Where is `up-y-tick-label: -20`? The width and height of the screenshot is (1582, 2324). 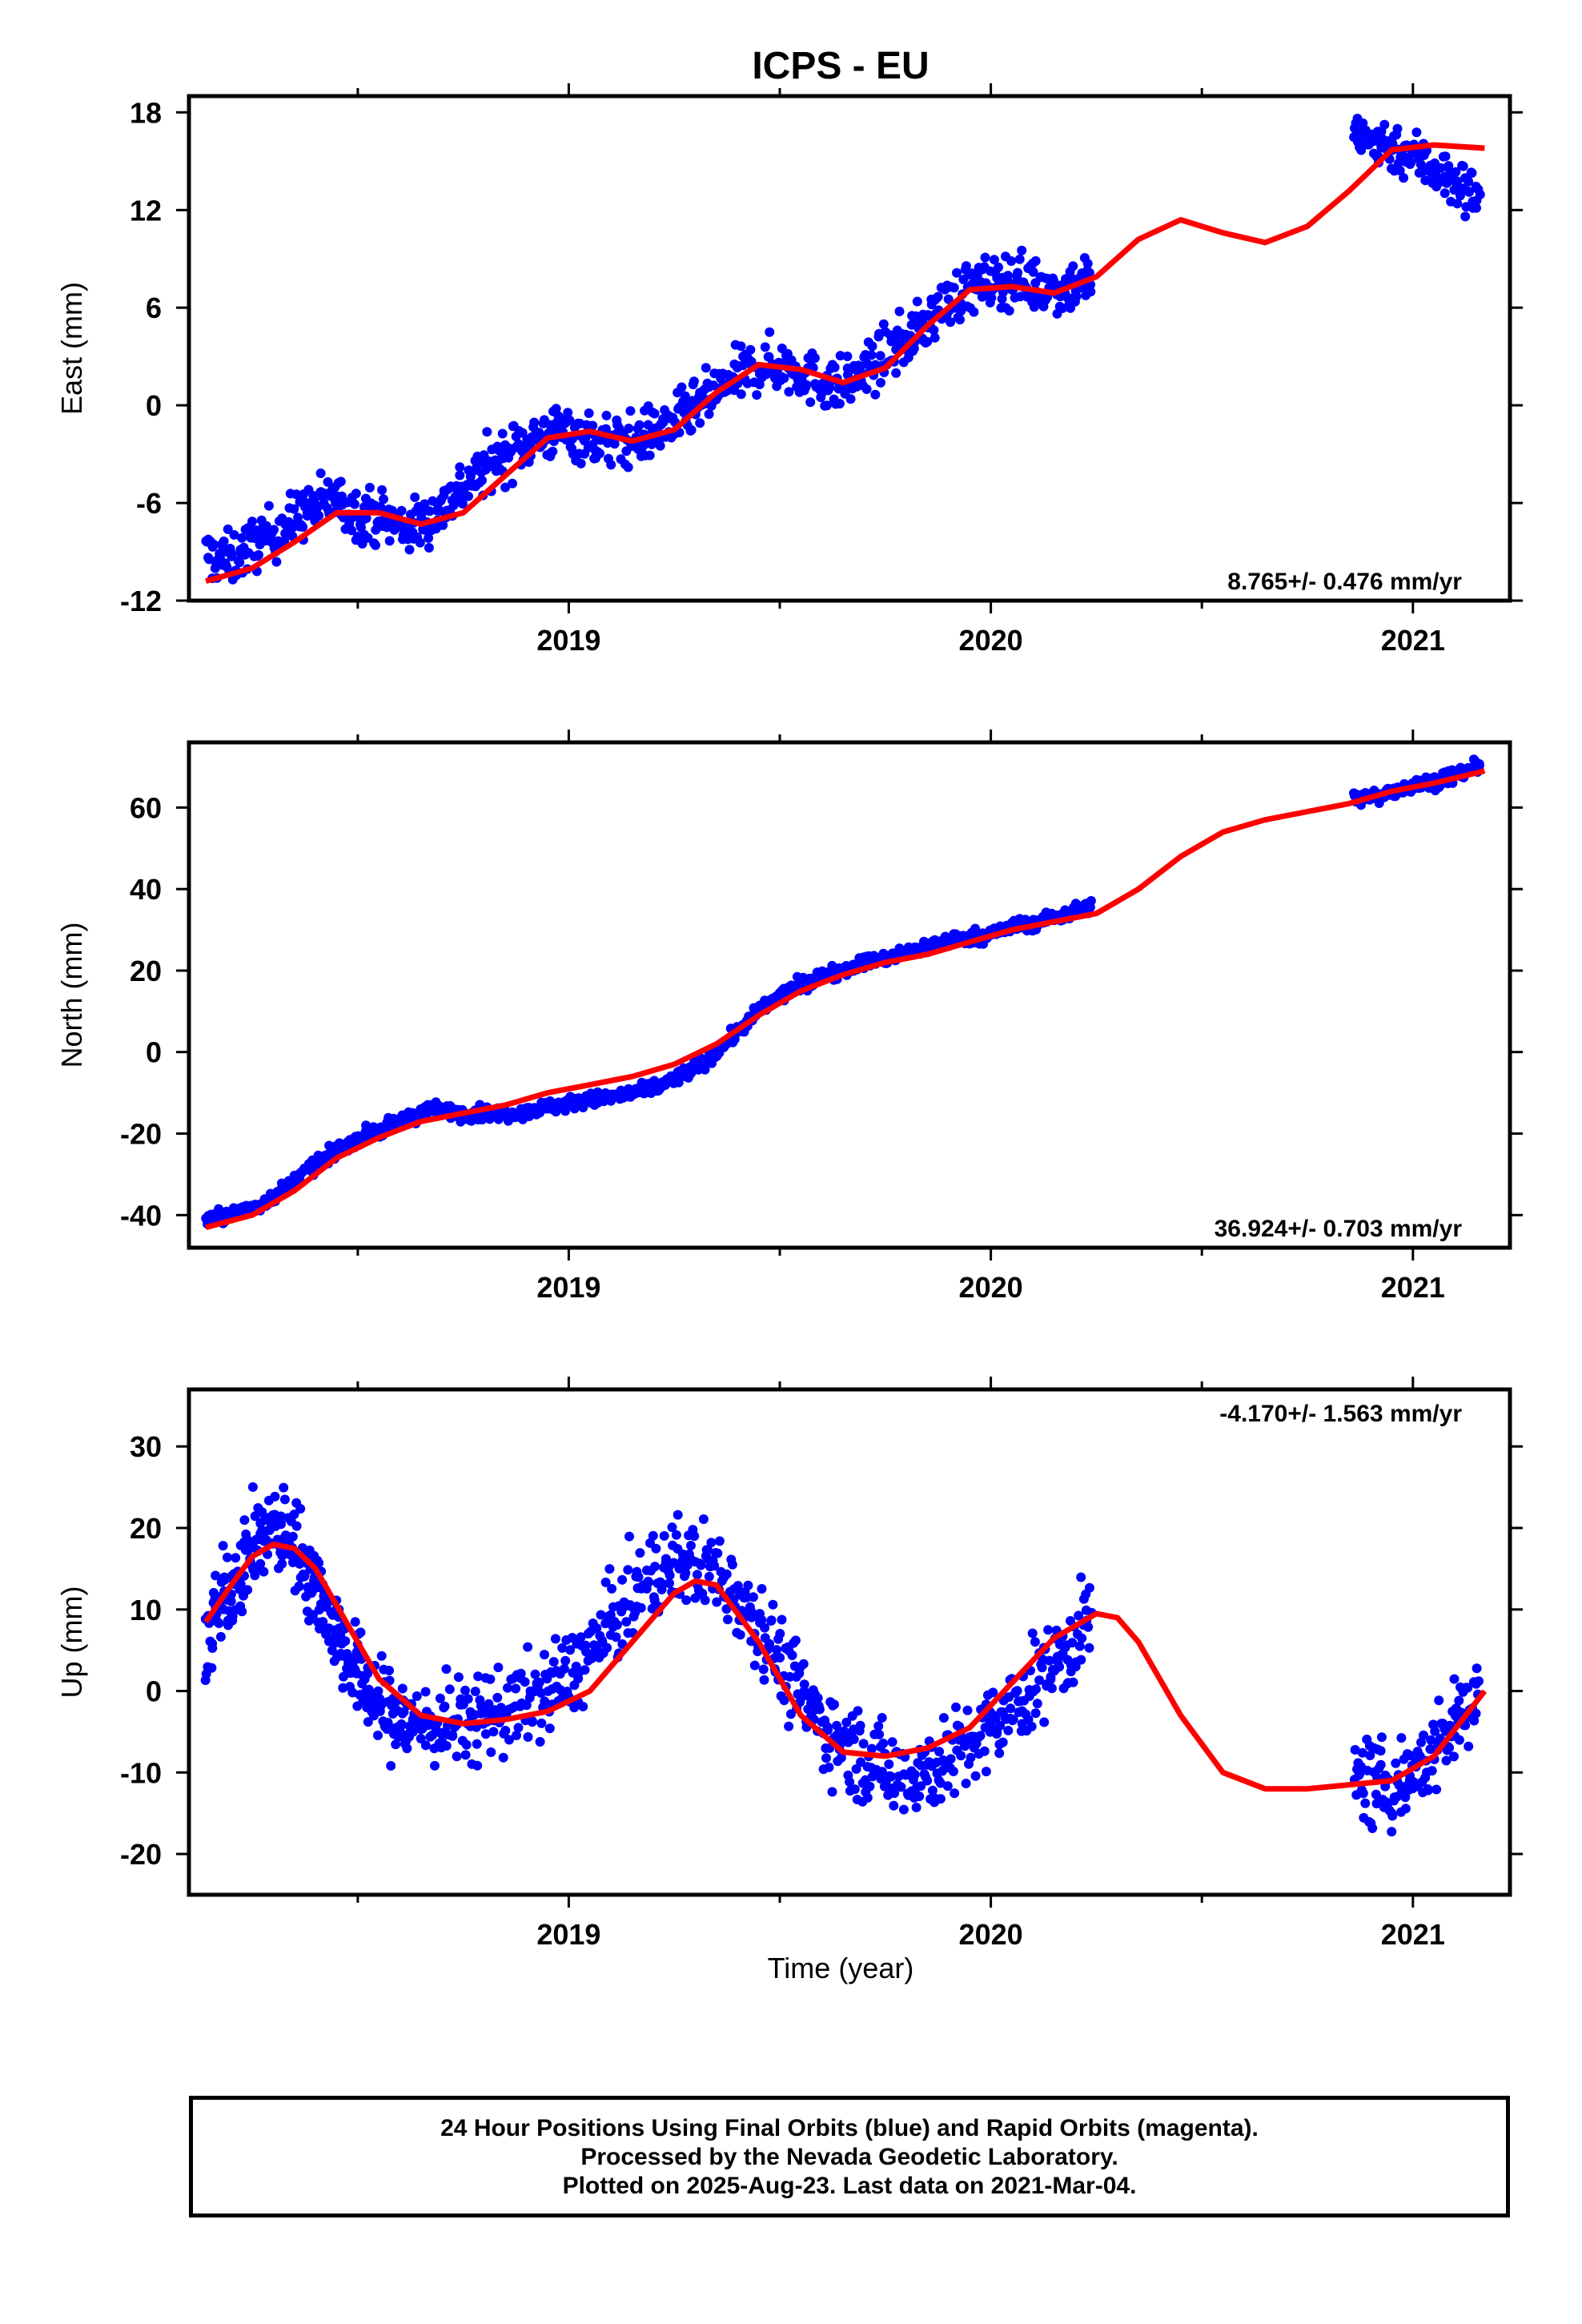
up-y-tick-label: -20 is located at coordinates (141, 1854).